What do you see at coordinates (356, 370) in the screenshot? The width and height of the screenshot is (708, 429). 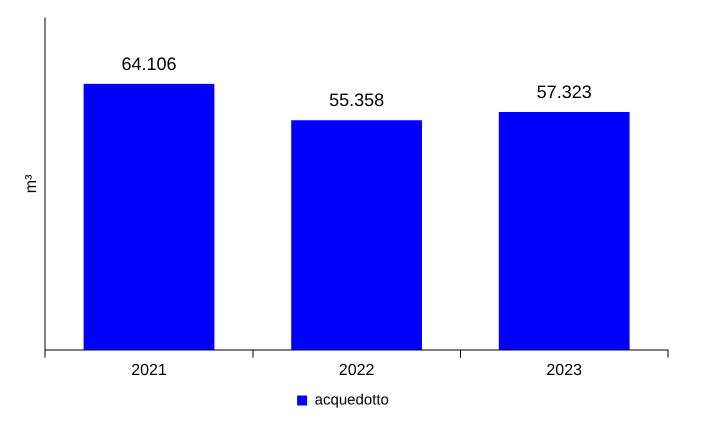 I see `x-tick-label: 2022` at bounding box center [356, 370].